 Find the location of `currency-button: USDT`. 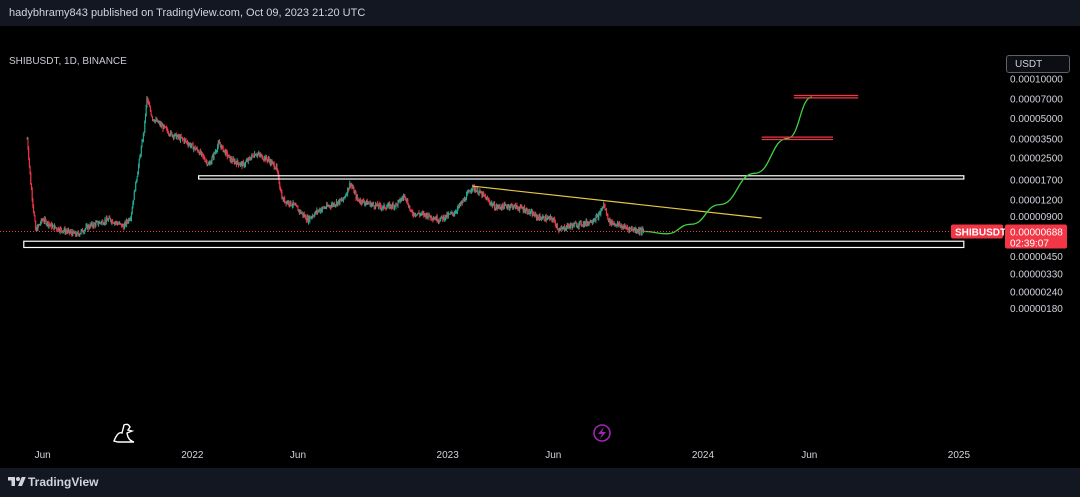

currency-button: USDT is located at coordinates (1038, 64).